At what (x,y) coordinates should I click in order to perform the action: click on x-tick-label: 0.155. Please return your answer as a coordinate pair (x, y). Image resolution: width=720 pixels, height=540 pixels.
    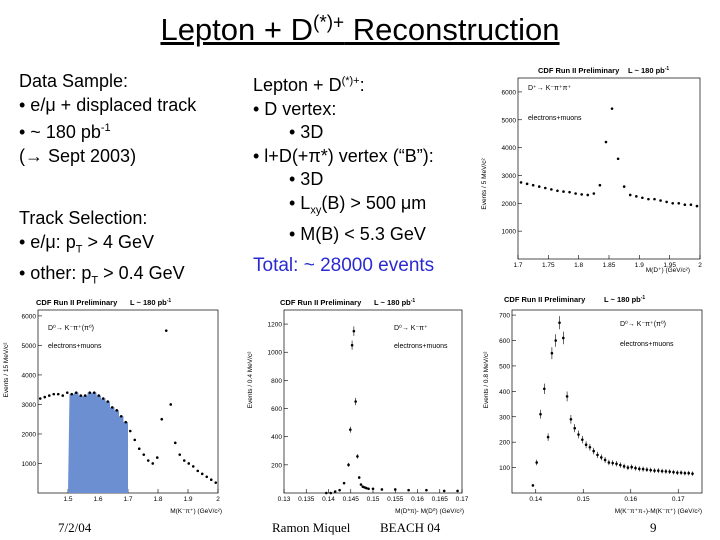
    Looking at the image, I should click on (395, 499).